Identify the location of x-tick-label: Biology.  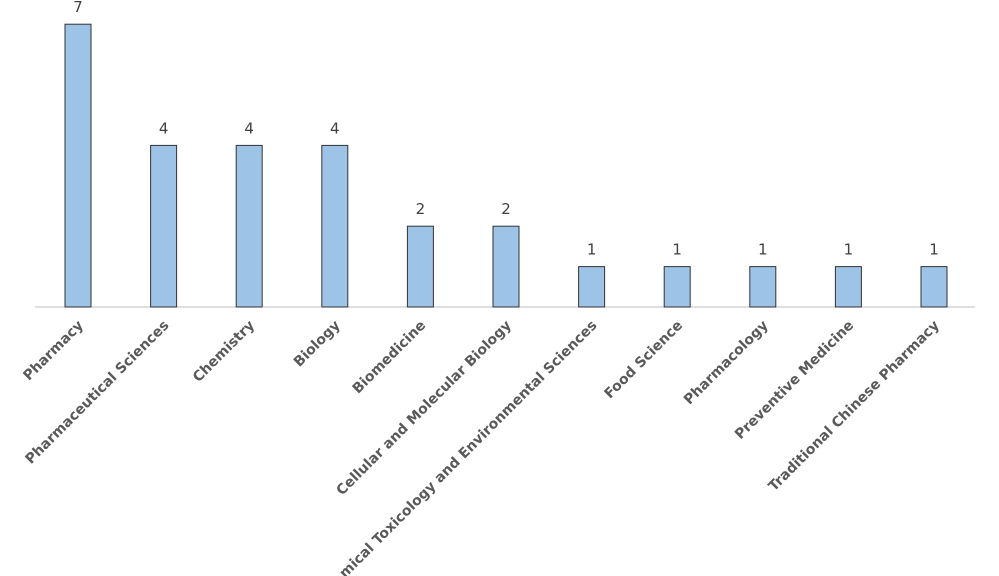
(317, 344).